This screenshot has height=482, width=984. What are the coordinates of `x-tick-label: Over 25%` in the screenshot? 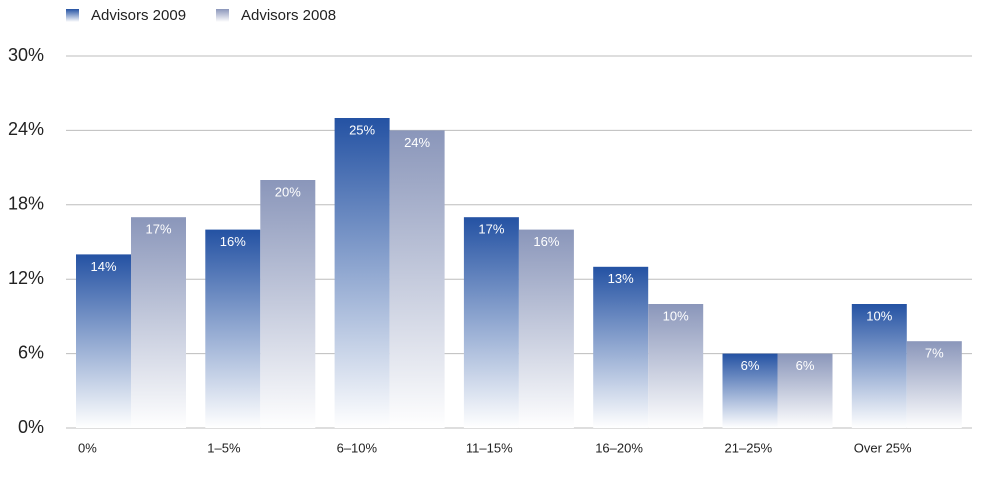 It's located at (883, 447).